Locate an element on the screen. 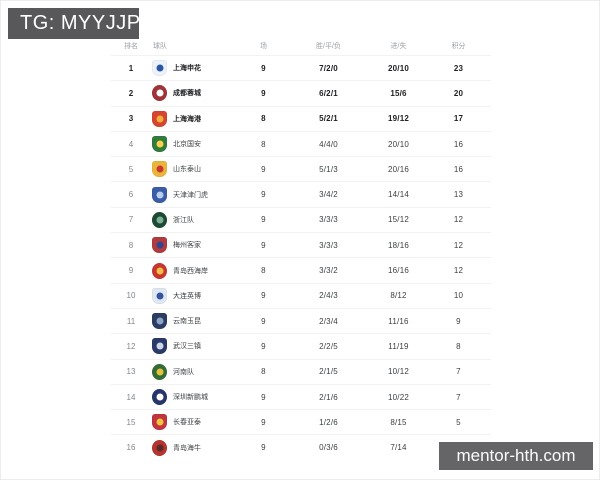 This screenshot has width=600, height=480. team-name: 成都蓉城 is located at coordinates (187, 94).